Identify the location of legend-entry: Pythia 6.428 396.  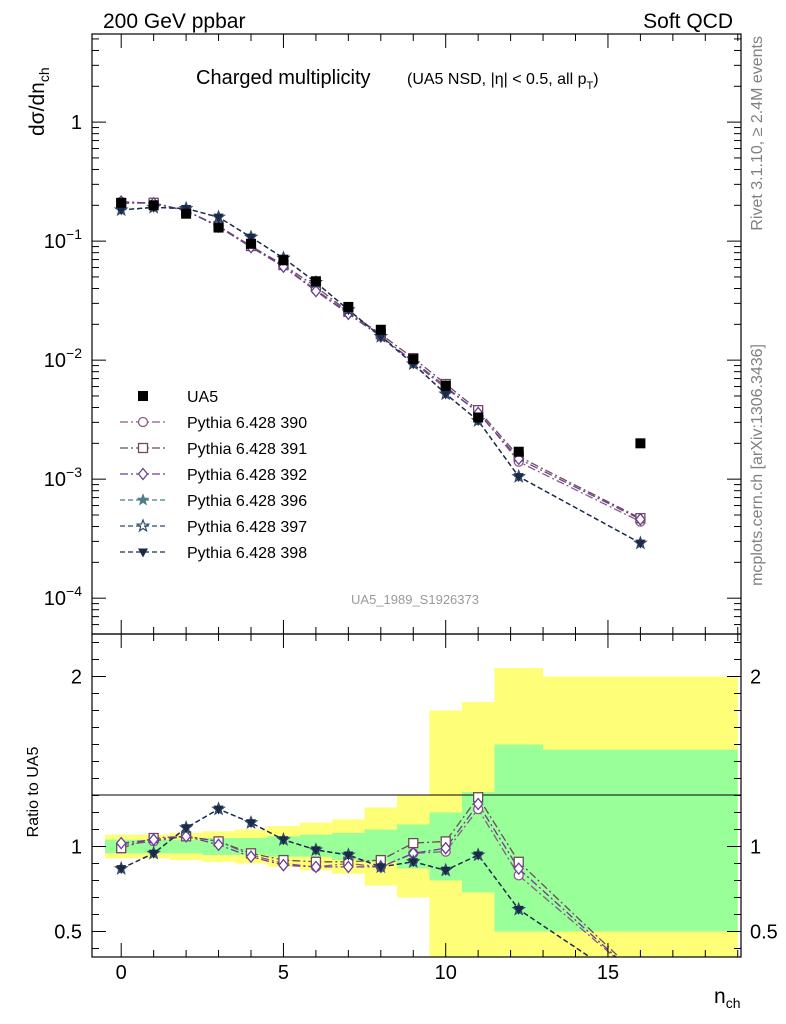
(213, 501).